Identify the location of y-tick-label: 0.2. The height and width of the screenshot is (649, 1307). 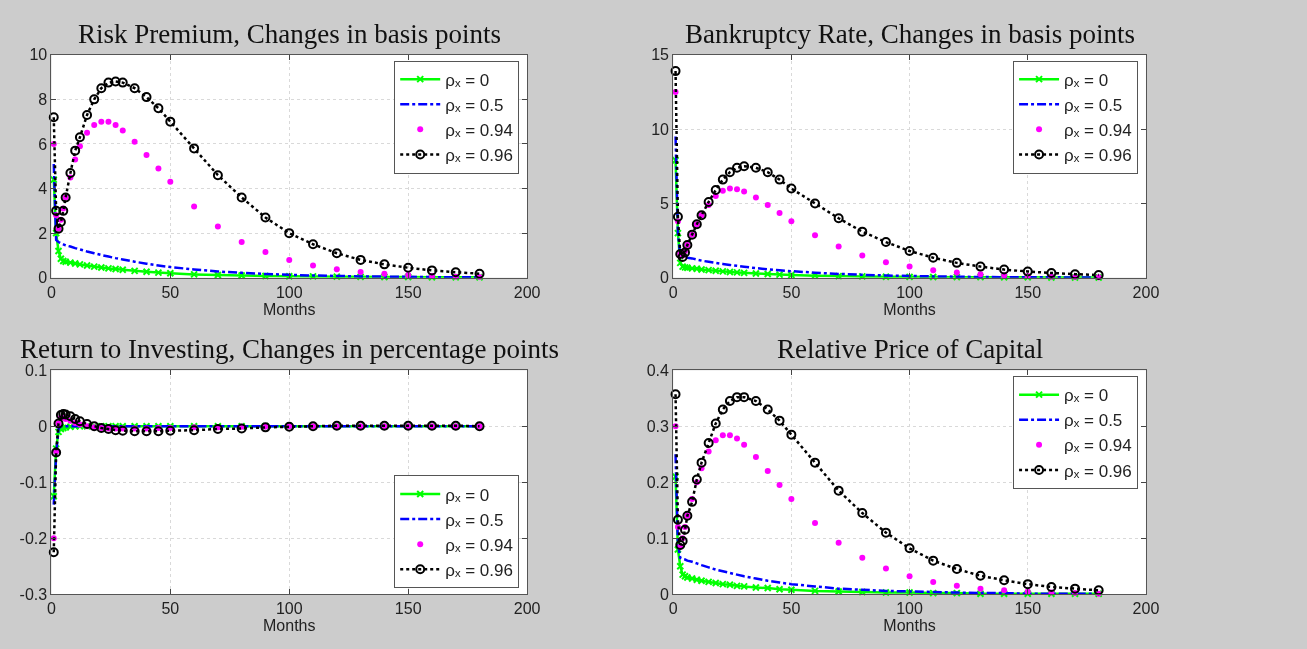
(658, 482).